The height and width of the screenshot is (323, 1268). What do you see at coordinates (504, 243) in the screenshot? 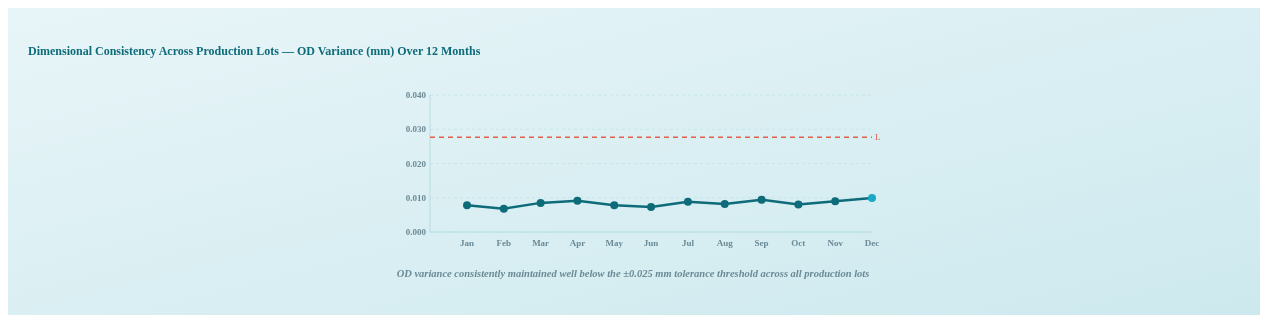
I see `x-tick-label: Feb` at bounding box center [504, 243].